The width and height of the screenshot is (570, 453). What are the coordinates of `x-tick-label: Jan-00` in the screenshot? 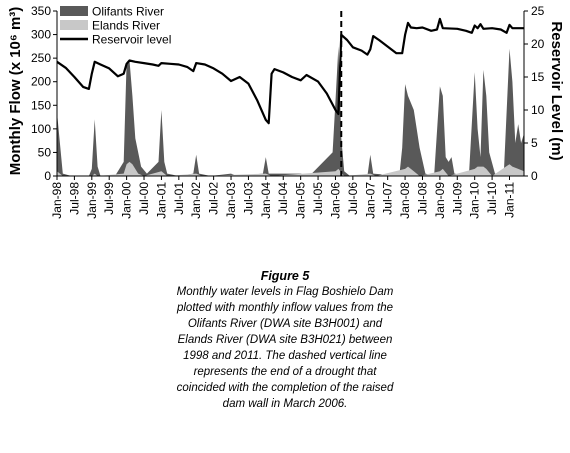 It's located at (127, 200).